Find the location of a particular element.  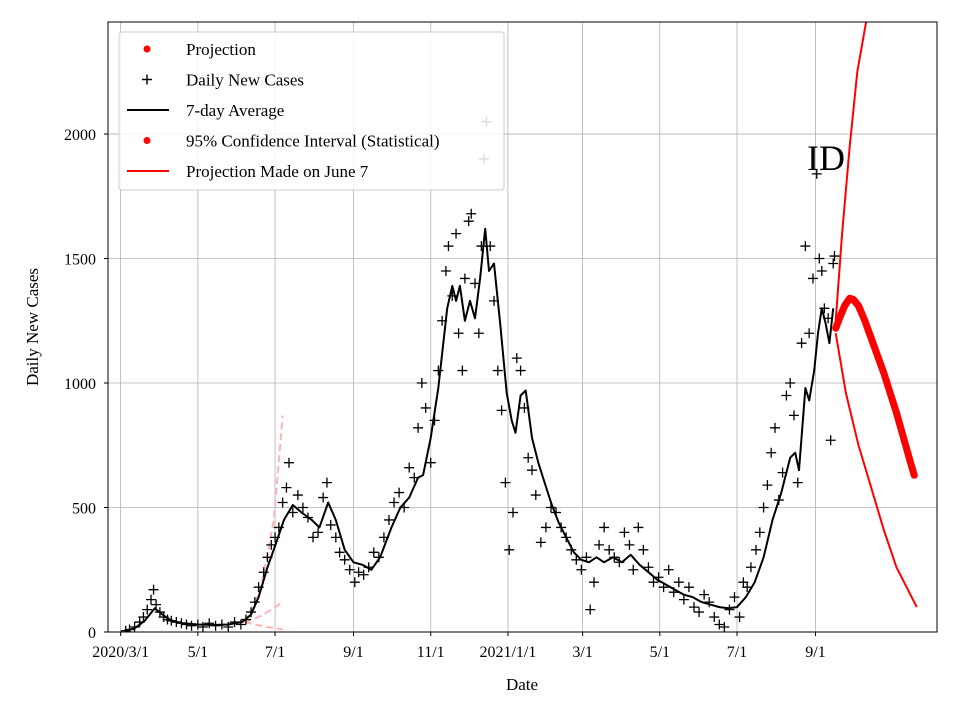

y-tick-label: 500 is located at coordinates (84, 509).